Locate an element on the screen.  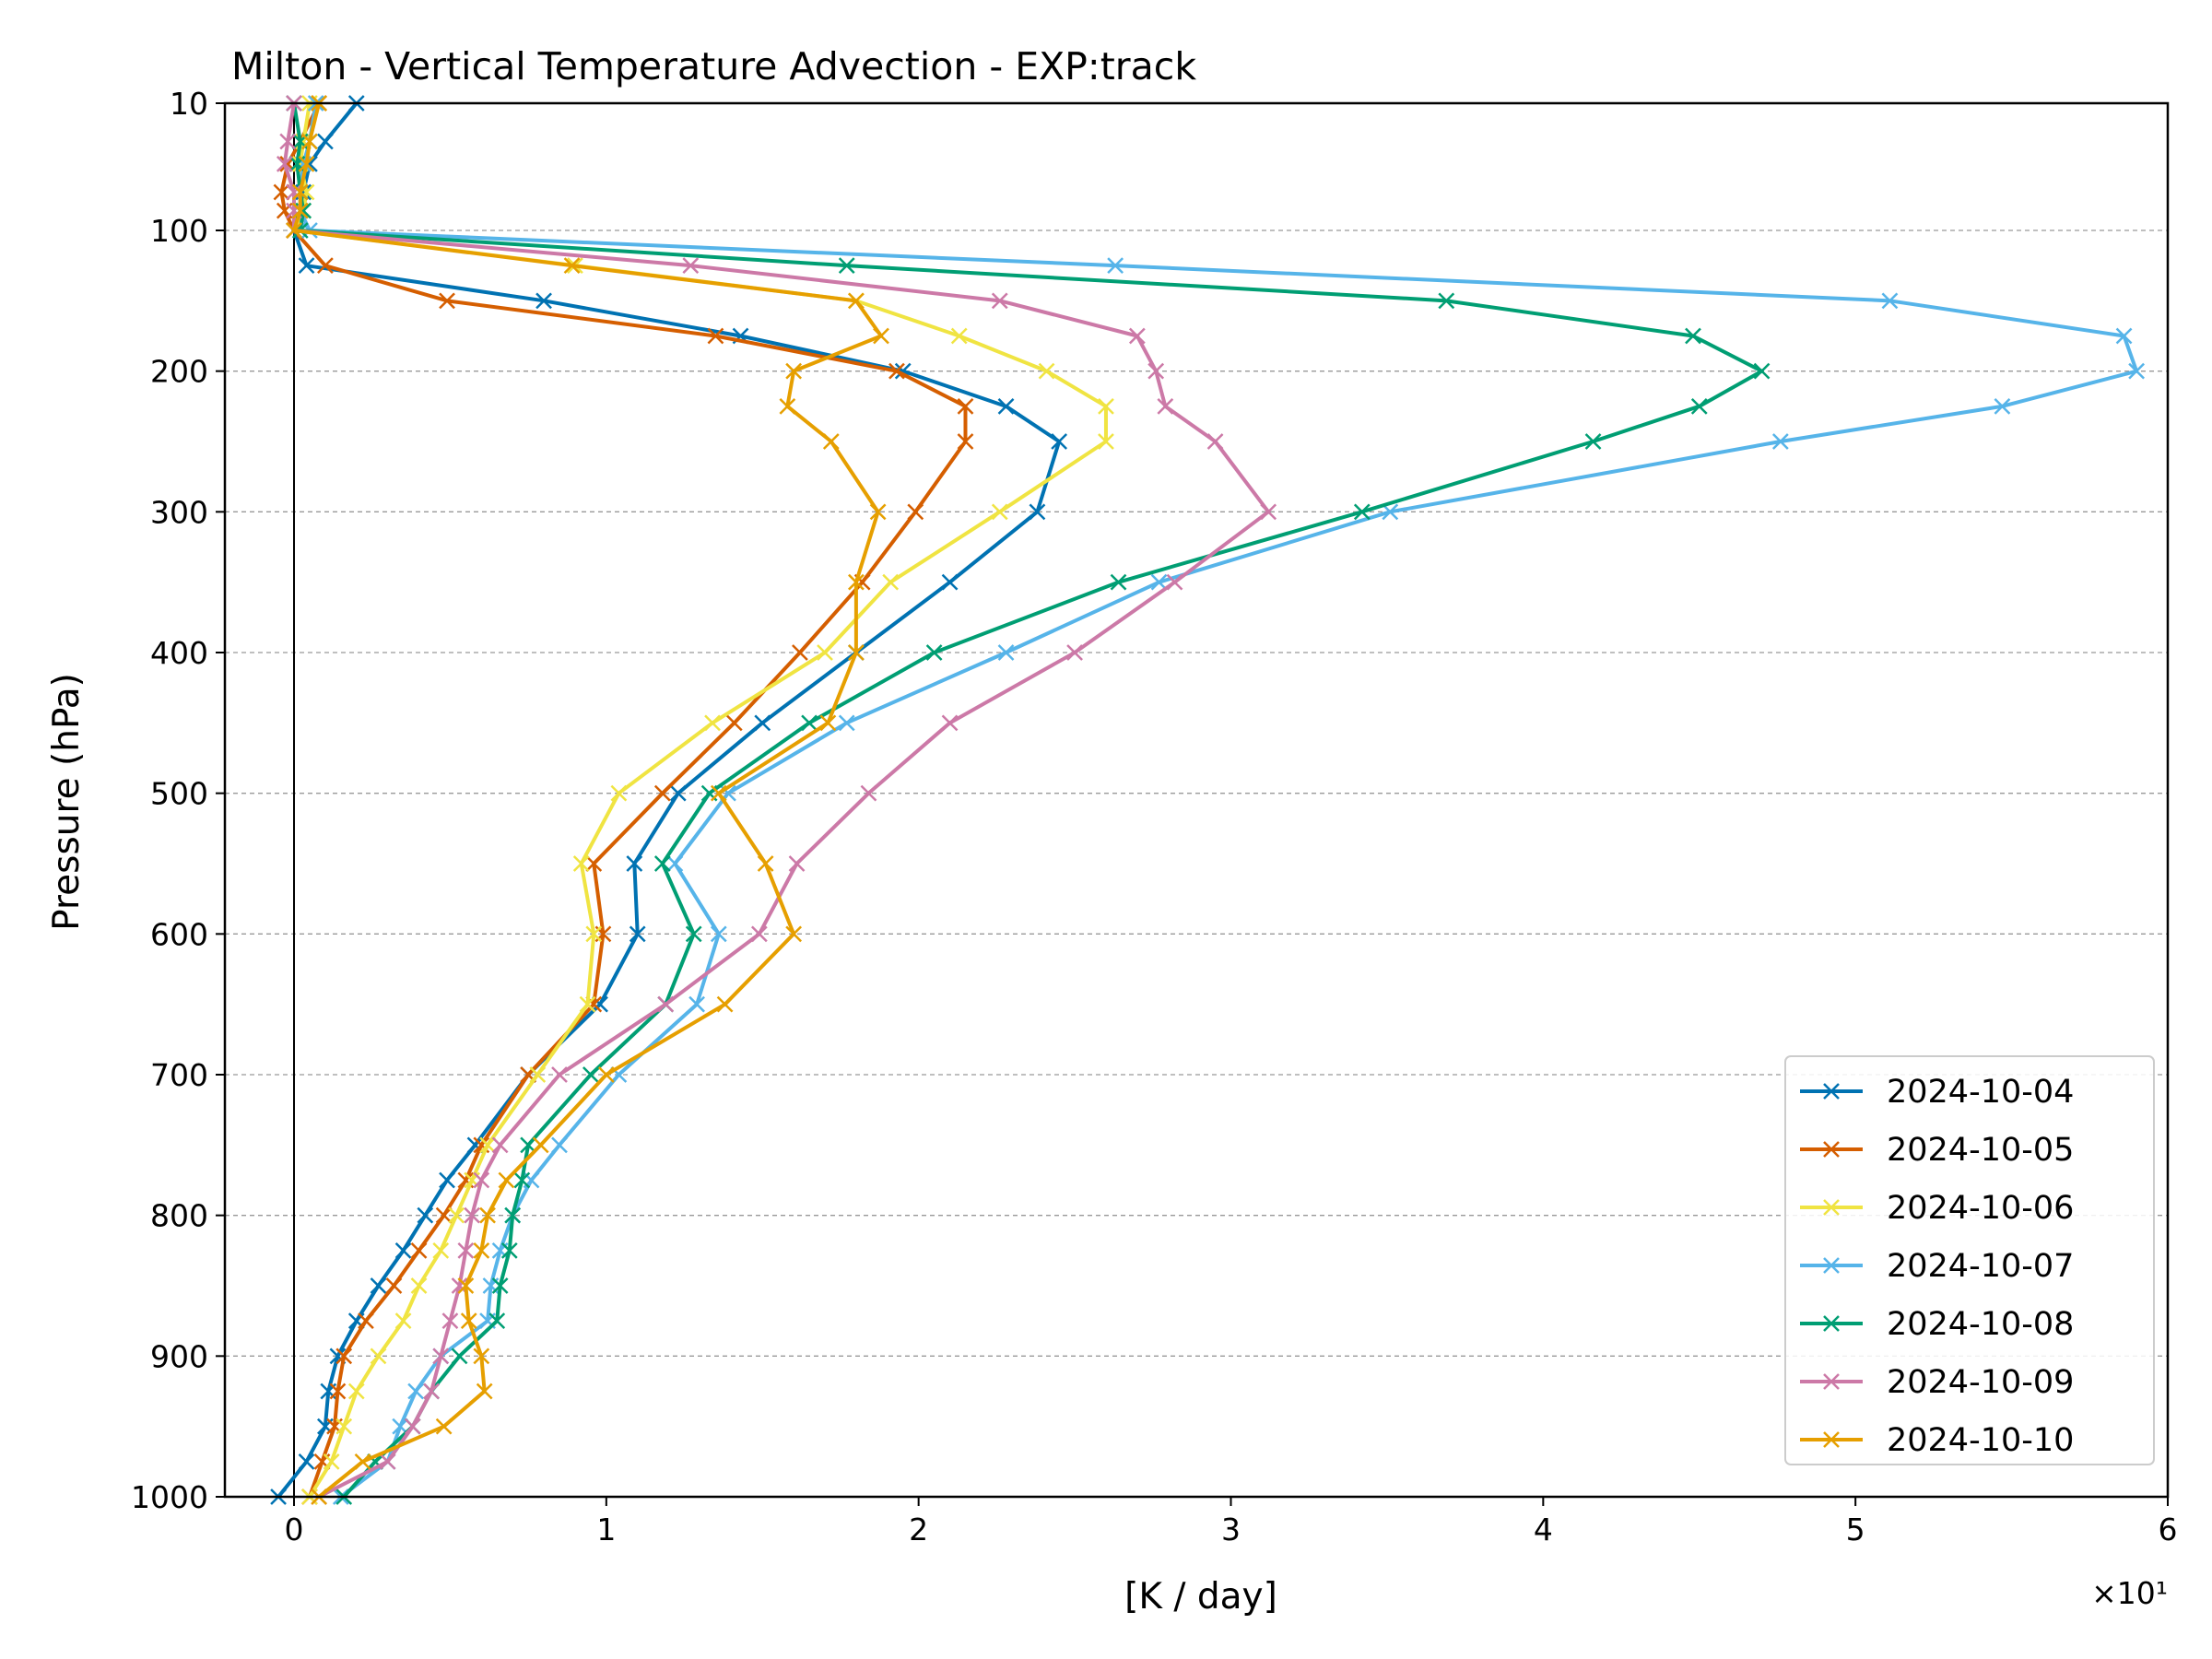
y-tick-label-1000: 1000 is located at coordinates (169, 1497).